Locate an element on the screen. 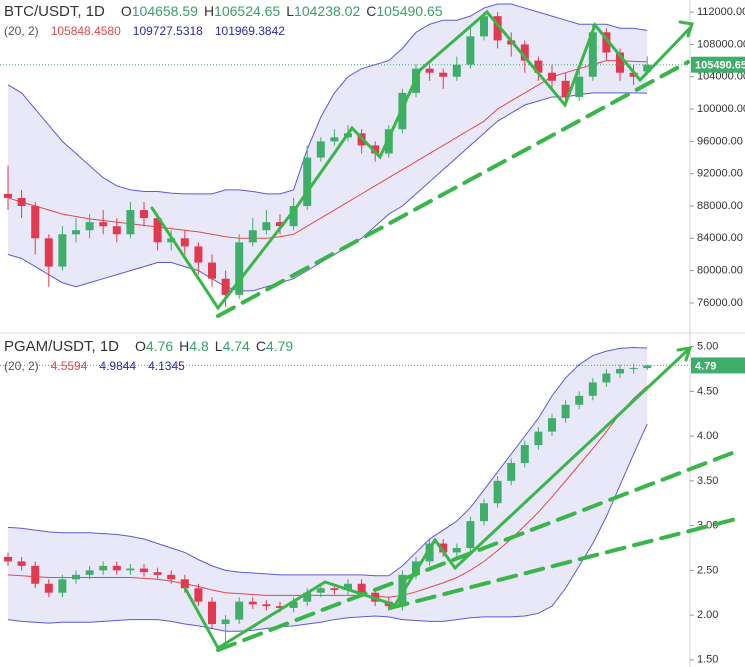 This screenshot has width=745, height=667. indicator-legend: (20, 2) 4.5594 4.9844 4.1345 is located at coordinates (100, 366).